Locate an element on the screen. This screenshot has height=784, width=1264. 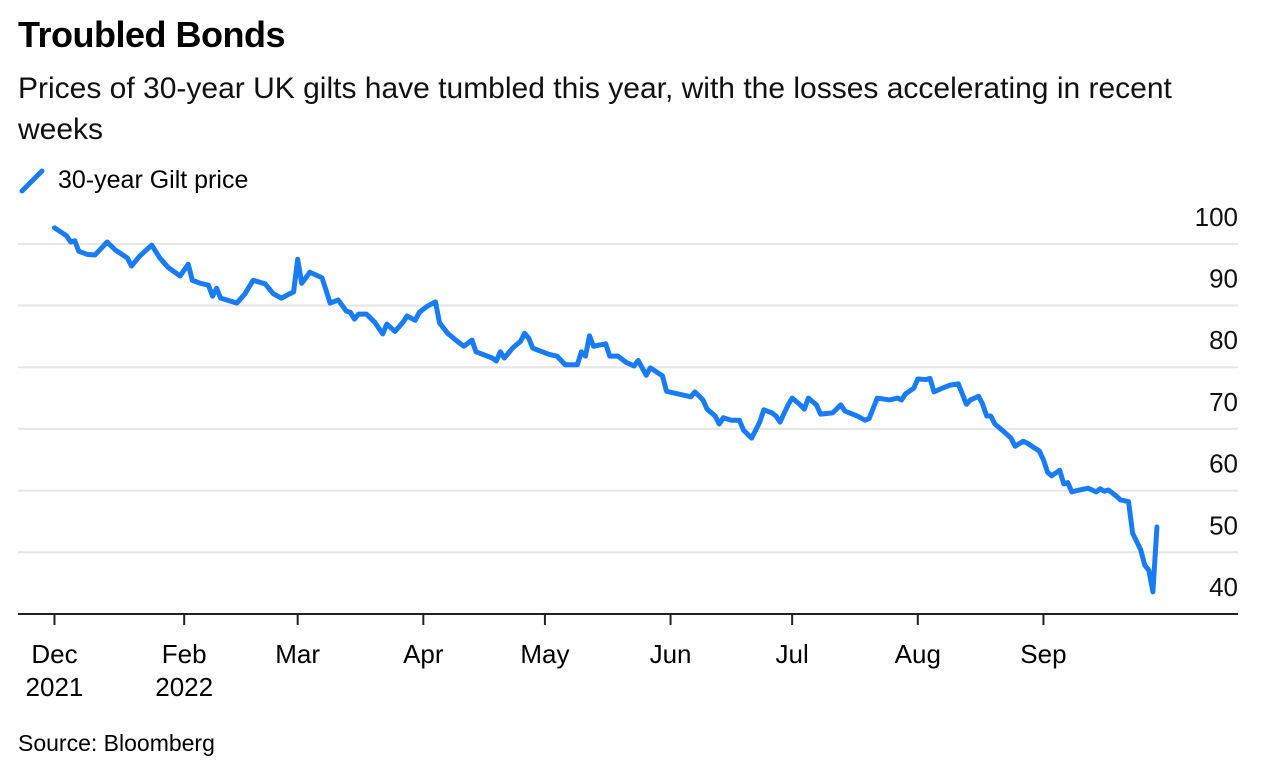
y-tick-label: 40 is located at coordinates (1223, 587).